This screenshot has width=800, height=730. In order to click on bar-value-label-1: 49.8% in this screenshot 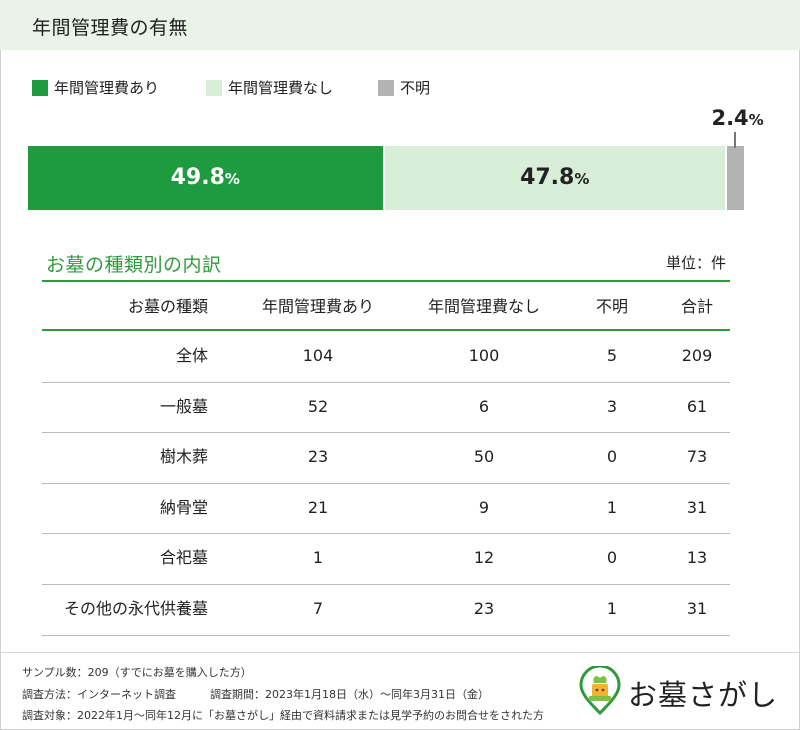, I will do `click(205, 177)`.